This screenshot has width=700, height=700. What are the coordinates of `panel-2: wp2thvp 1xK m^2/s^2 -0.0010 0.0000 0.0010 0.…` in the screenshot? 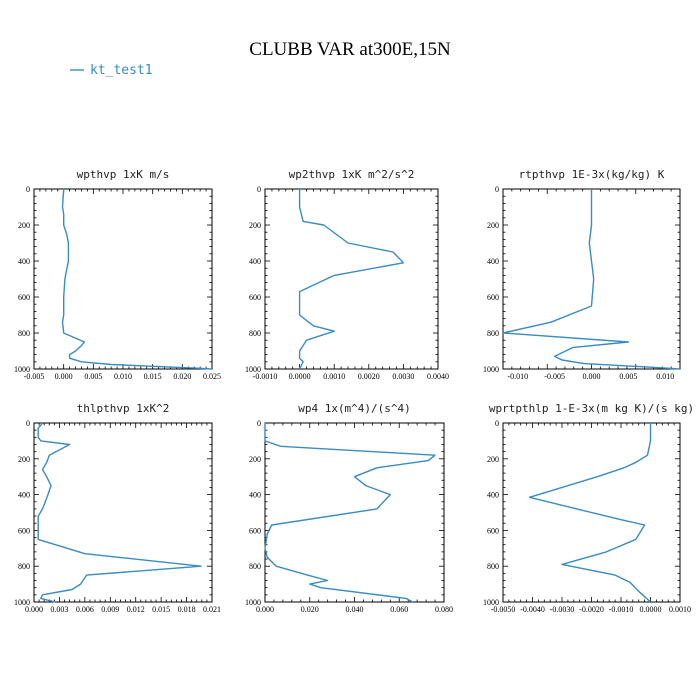 It's located at (347, 274).